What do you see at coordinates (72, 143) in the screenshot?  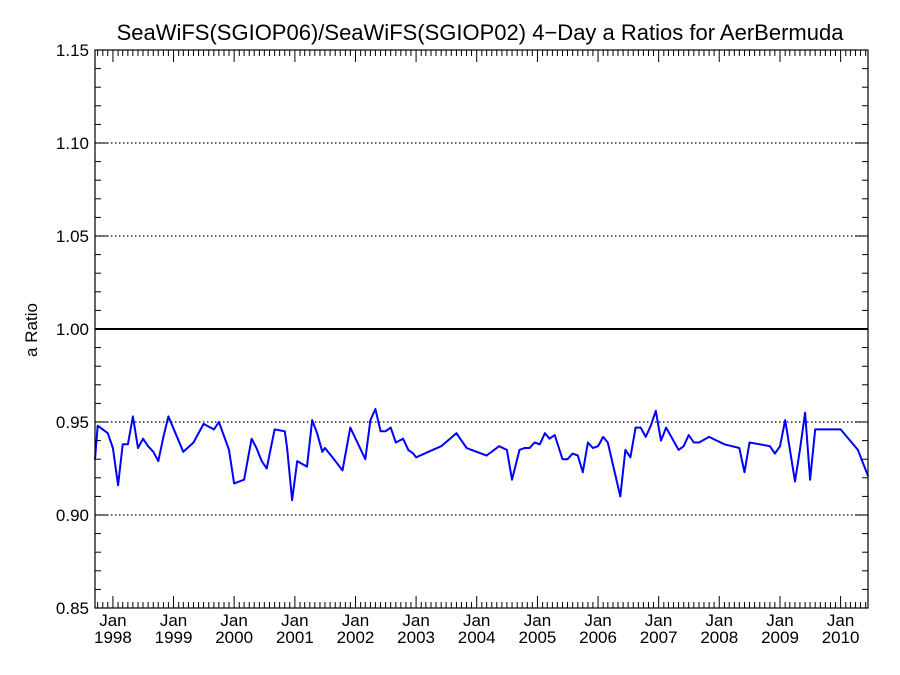 I see `y-tick-label: 1.10` at bounding box center [72, 143].